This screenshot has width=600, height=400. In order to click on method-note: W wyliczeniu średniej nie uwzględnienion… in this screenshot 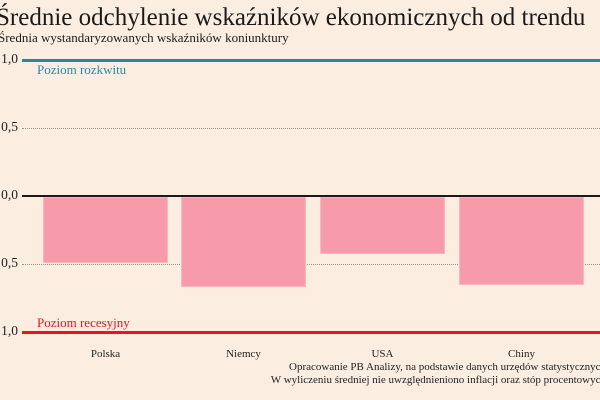, I will do `click(435, 380)`.